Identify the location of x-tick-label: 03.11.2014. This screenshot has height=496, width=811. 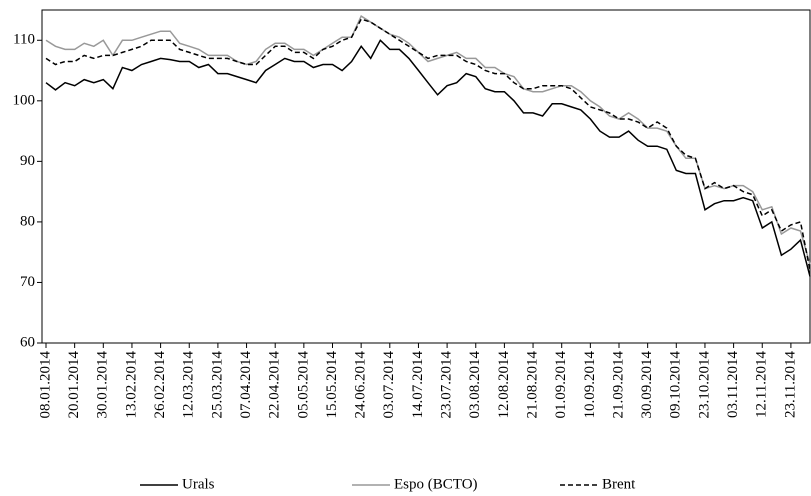
(733, 384).